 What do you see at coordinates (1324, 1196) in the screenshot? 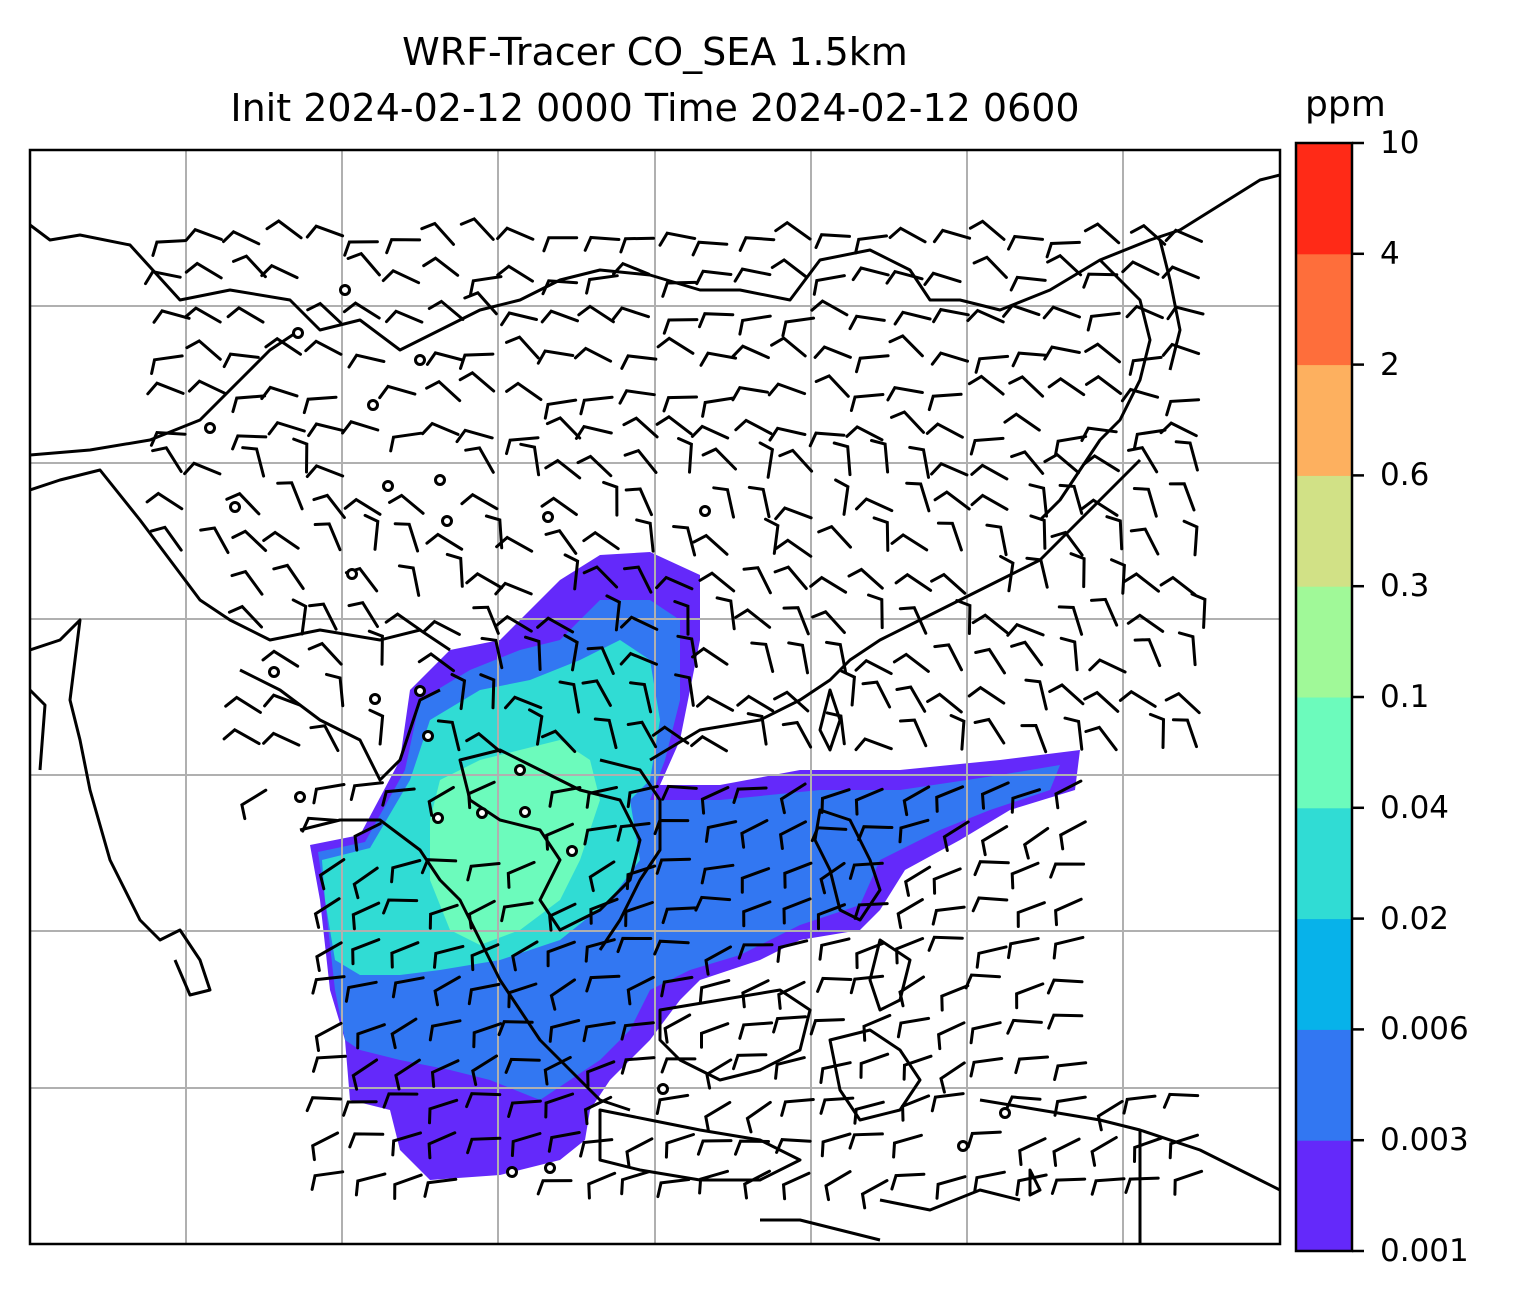
I see `colorbar-segment` at bounding box center [1324, 1196].